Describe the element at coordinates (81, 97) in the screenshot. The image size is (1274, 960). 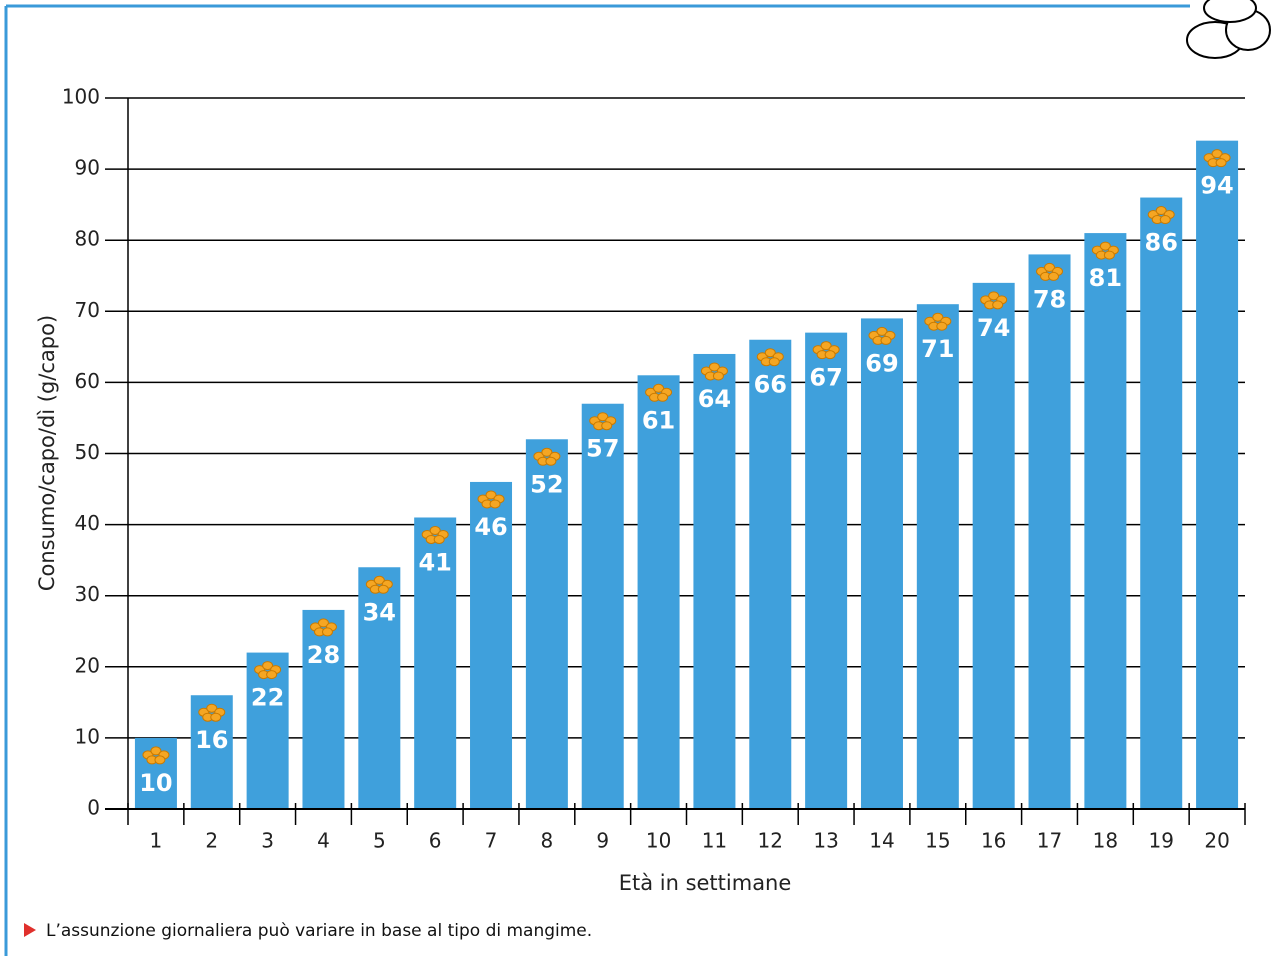
I see `y-tick-label: 100` at that location.